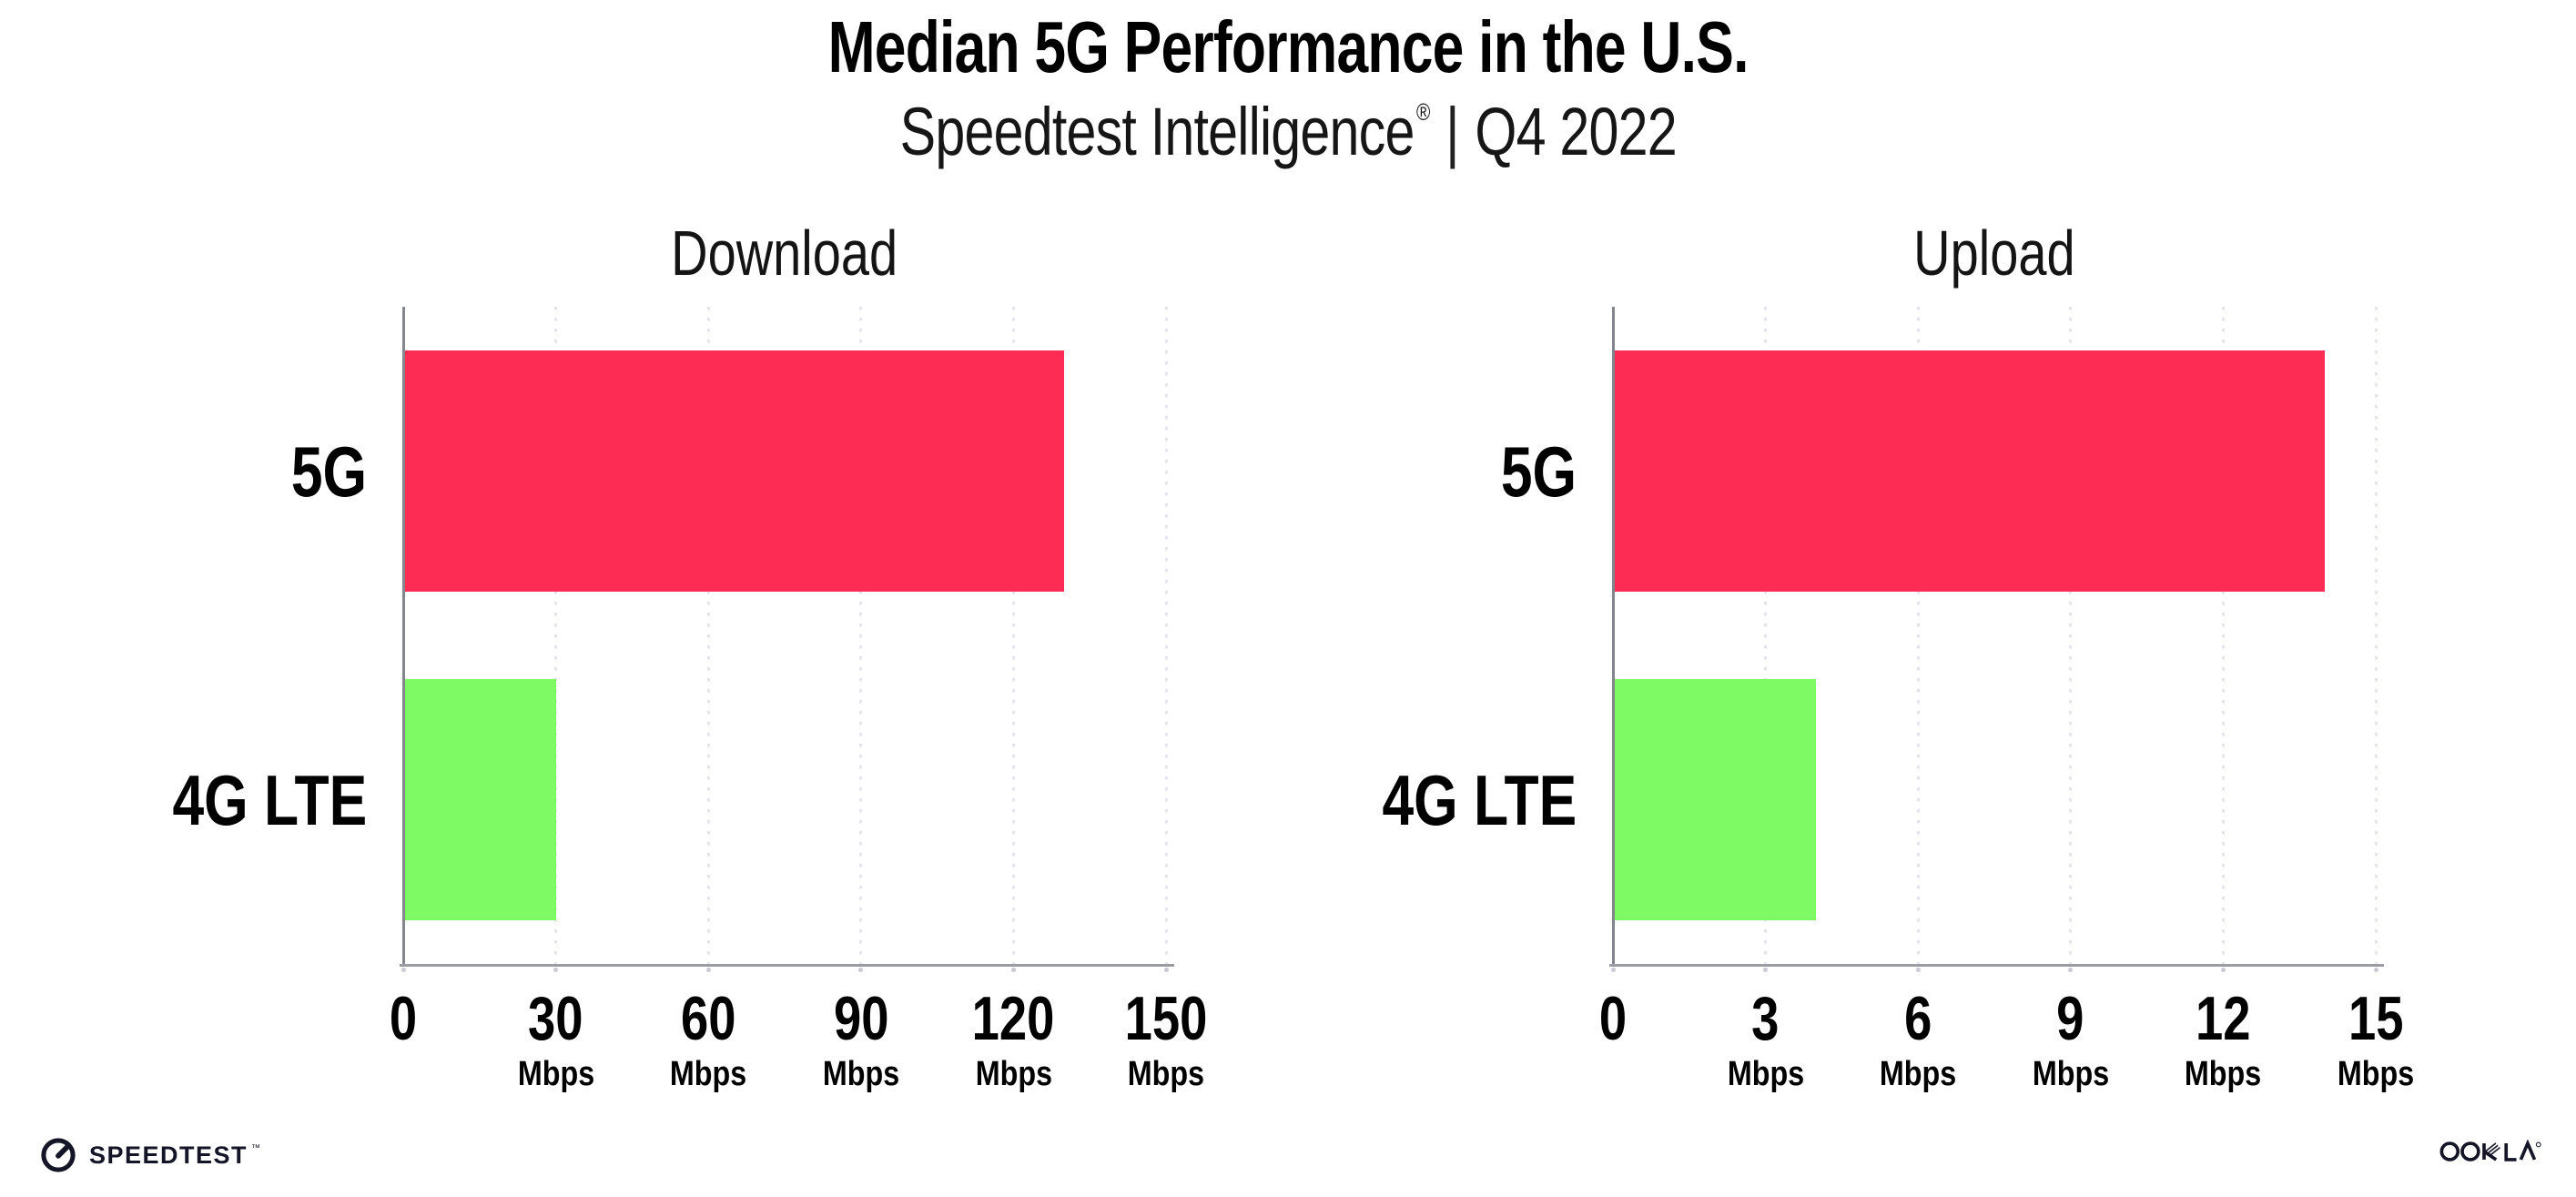 The width and height of the screenshot is (2576, 1197). Describe the element at coordinates (1969, 471) in the screenshot. I see `bar-5g-upload` at that location.